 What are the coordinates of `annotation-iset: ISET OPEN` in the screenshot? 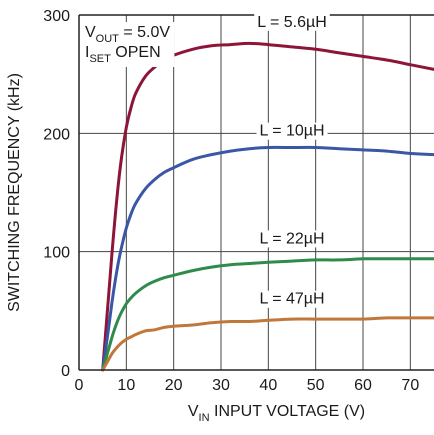 It's located at (123, 54).